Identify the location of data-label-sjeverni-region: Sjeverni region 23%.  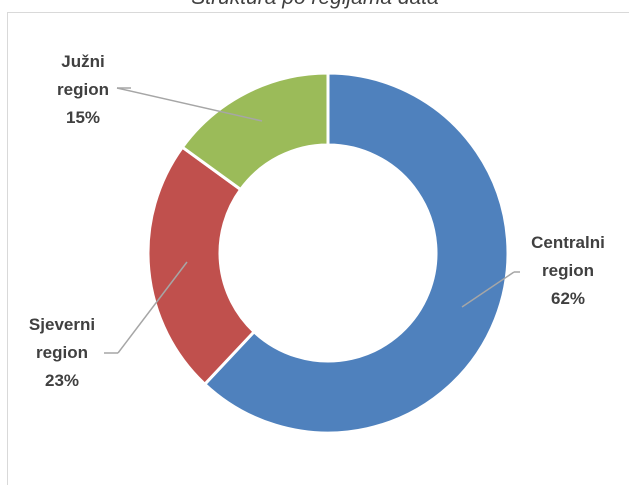
(62, 352).